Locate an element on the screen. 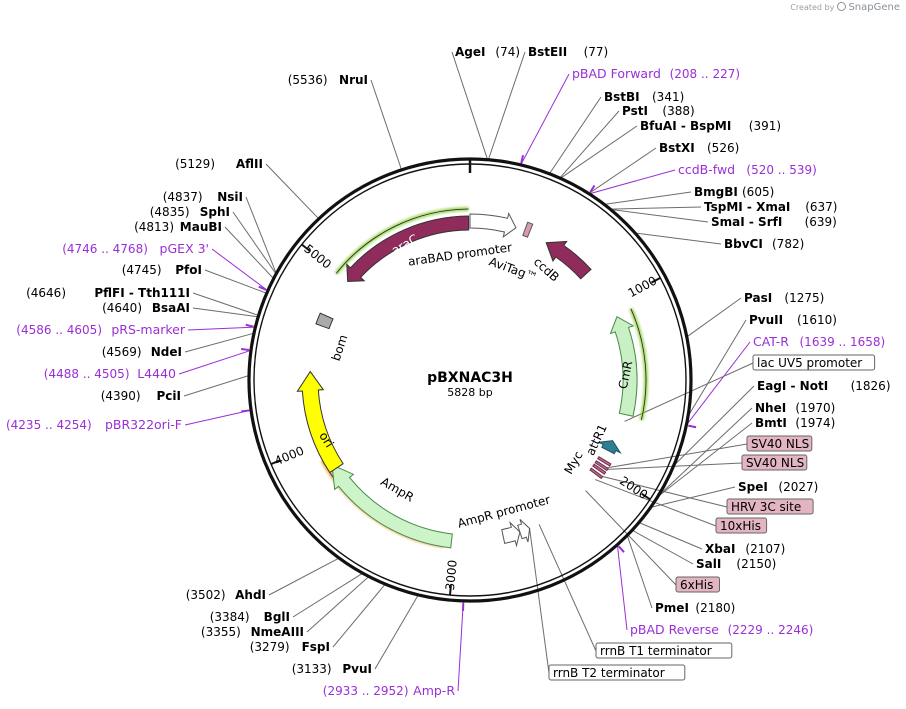 The width and height of the screenshot is (906, 709). label-position: (782) is located at coordinates (788, 244).